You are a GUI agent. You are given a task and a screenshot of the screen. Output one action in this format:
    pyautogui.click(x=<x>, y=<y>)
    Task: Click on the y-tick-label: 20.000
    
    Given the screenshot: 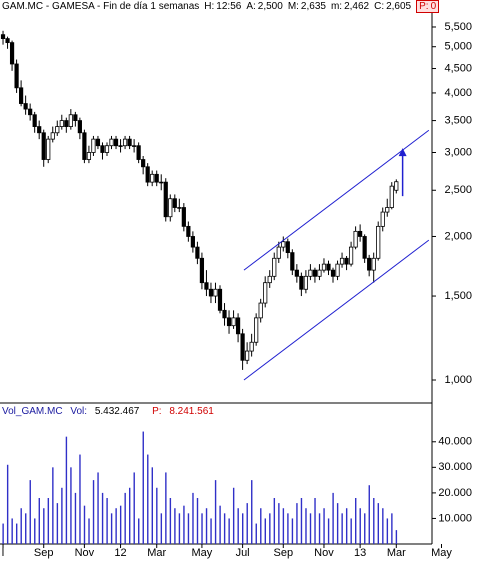 What is the action you would take?
    pyautogui.click(x=455, y=493)
    